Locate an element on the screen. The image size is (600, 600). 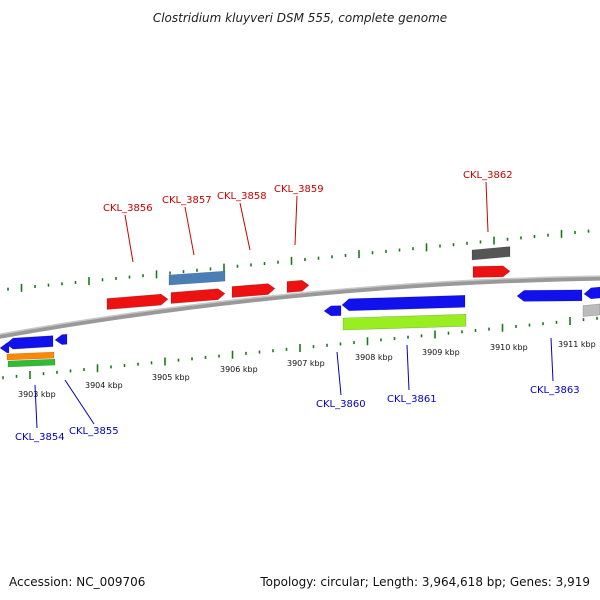
gene-ckl-3864-arrow is located at coordinates (591, 293).